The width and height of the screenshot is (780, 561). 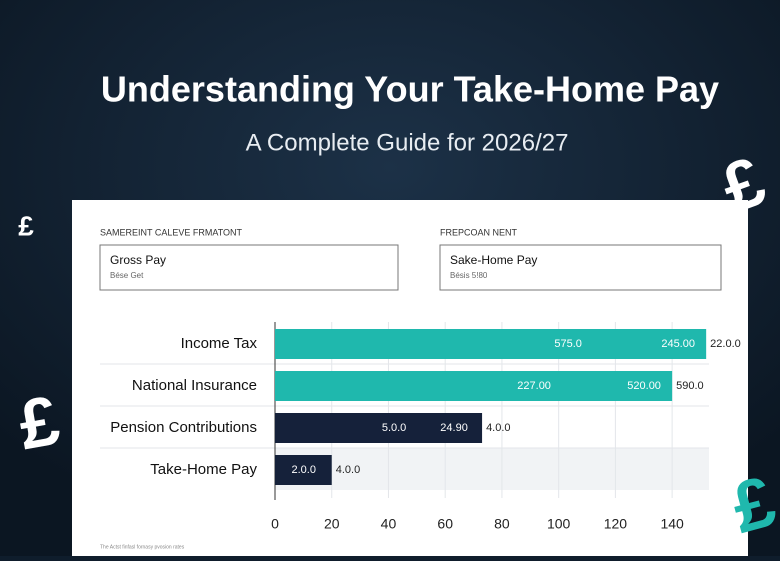 What do you see at coordinates (492, 469) in the screenshot?
I see `row-band` at bounding box center [492, 469].